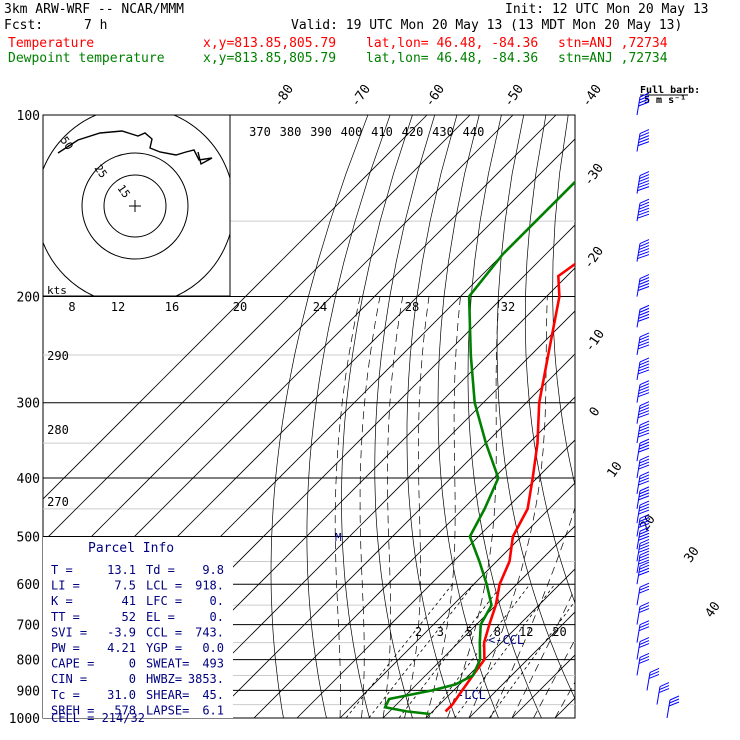 The height and width of the screenshot is (740, 740). I want to click on parcel-key: SHEAR=, so click(167, 695).